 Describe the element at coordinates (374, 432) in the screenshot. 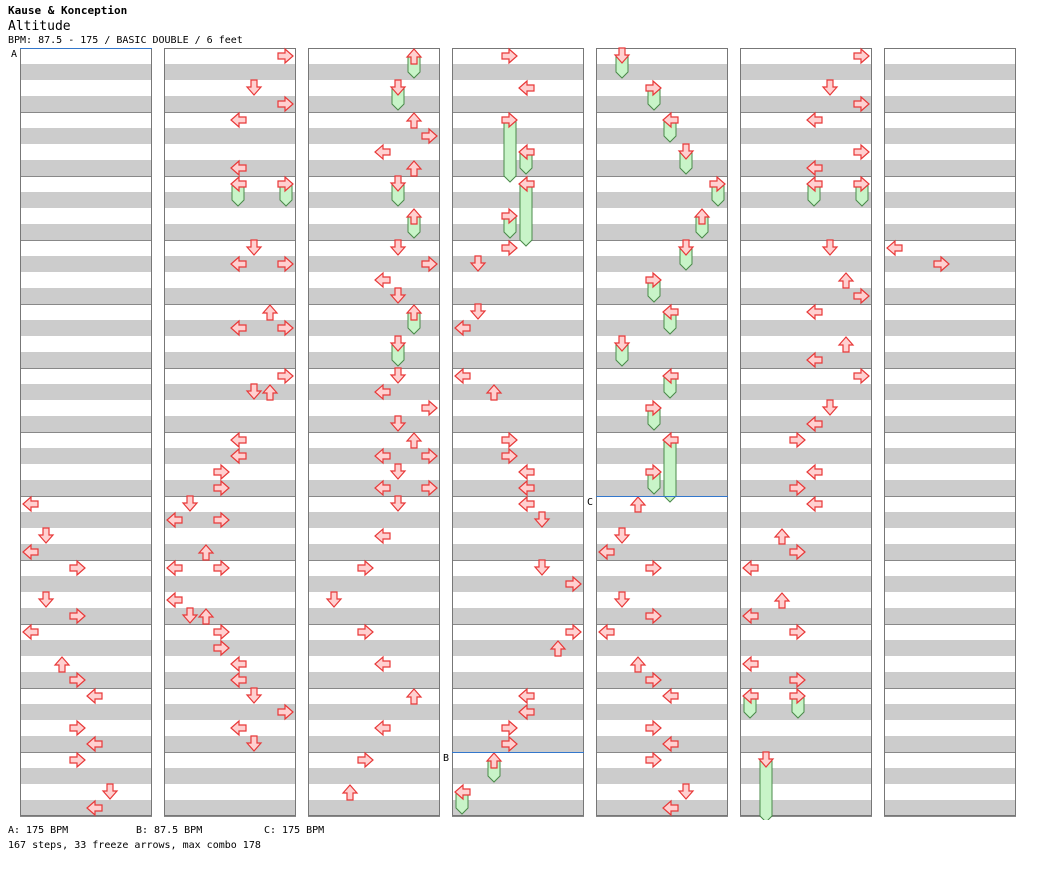

I see `chart-column` at that location.